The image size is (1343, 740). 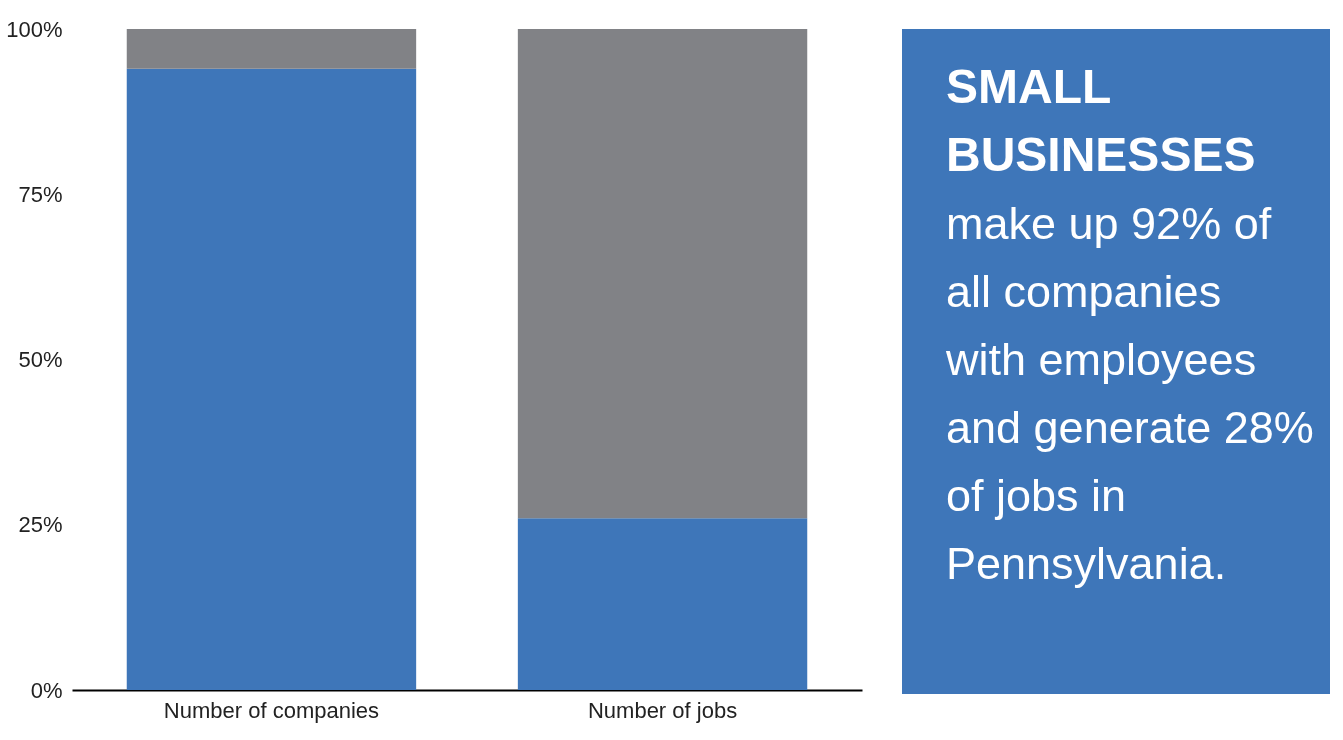 What do you see at coordinates (46, 690) in the screenshot?
I see `y-tick-label: 0%` at bounding box center [46, 690].